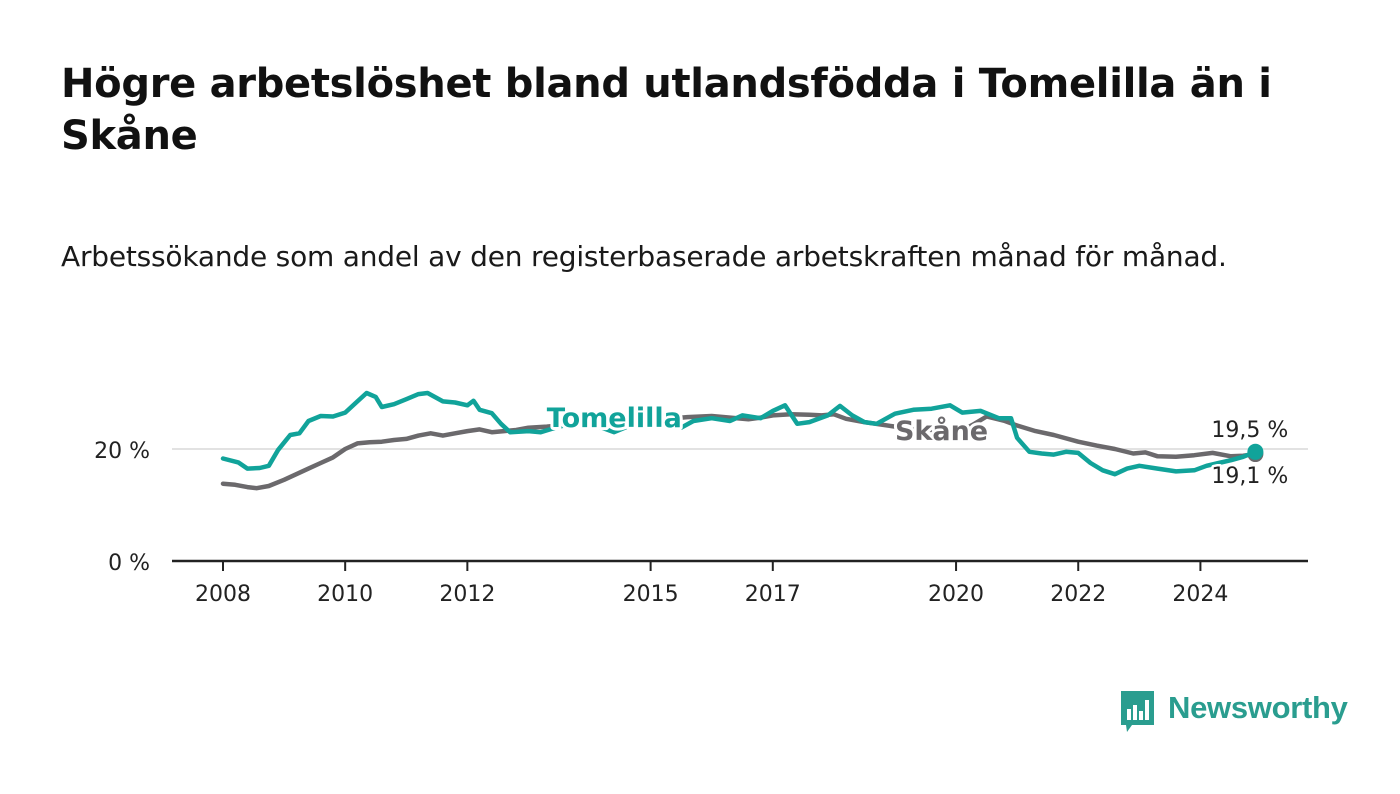 The width and height of the screenshot is (1400, 794). Describe the element at coordinates (1258, 707) in the screenshot. I see `brand-name: Newsworthy` at that location.